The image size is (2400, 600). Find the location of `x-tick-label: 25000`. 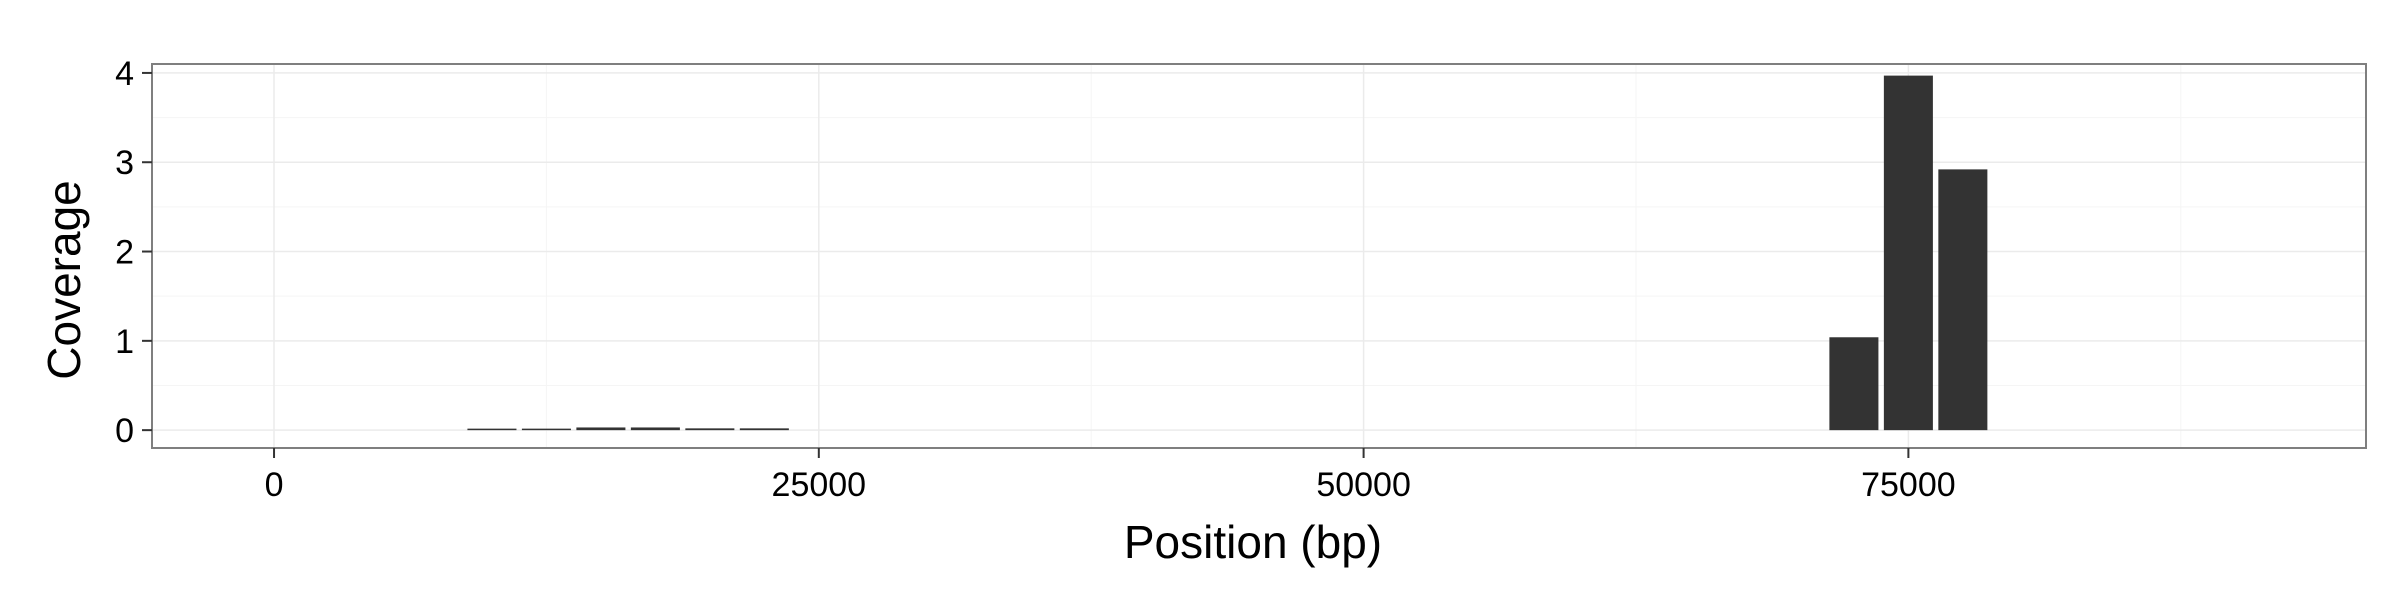

x-tick-label: 25000 is located at coordinates (819, 485).